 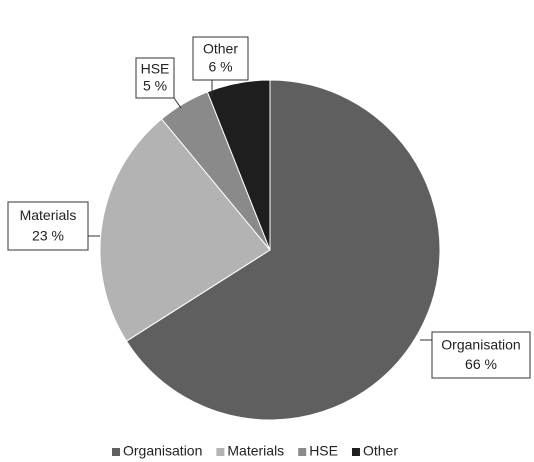 What do you see at coordinates (48, 235) in the screenshot?
I see `callout-value: 23 %` at bounding box center [48, 235].